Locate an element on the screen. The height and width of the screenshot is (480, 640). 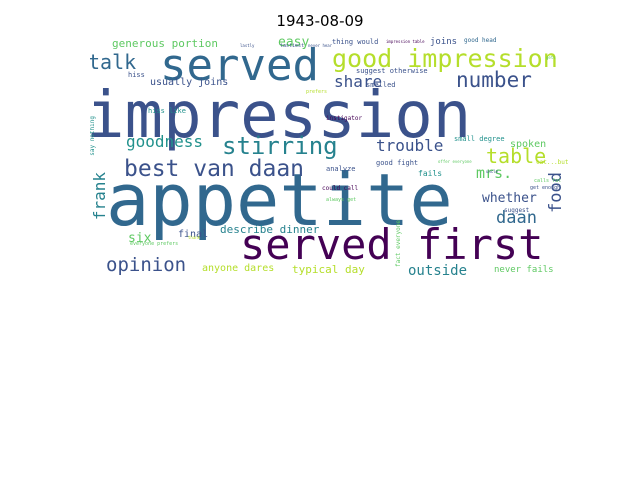
cloud-word: describe dinner is located at coordinates (270, 229).